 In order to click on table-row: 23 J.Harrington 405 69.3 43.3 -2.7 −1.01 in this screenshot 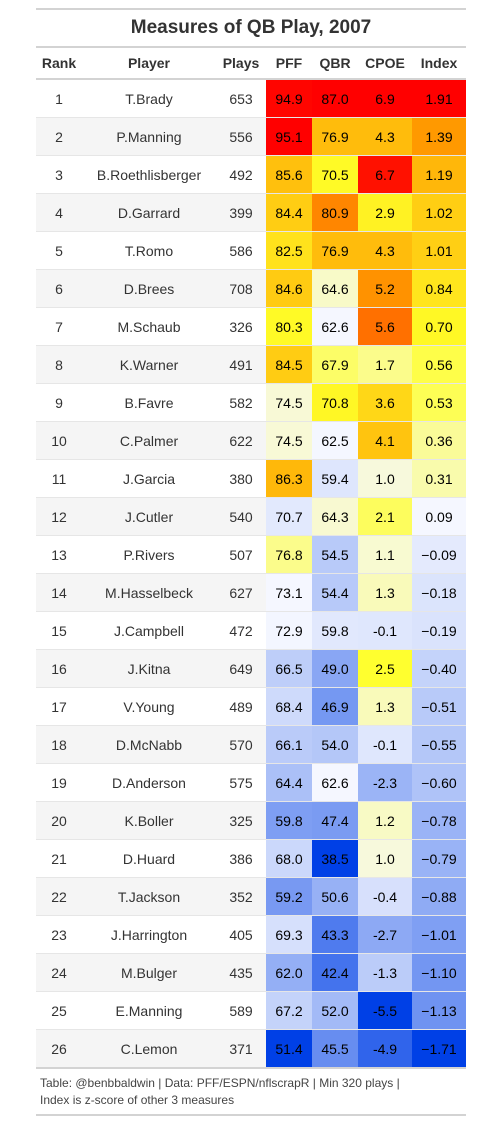, I will do `click(251, 935)`.